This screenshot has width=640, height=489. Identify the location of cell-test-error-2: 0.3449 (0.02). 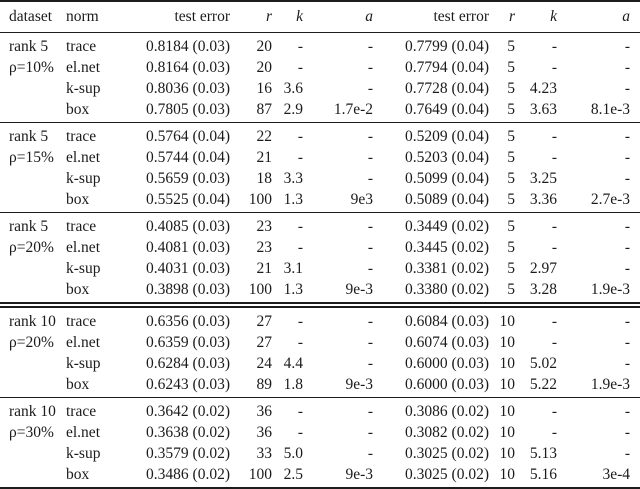
(447, 226).